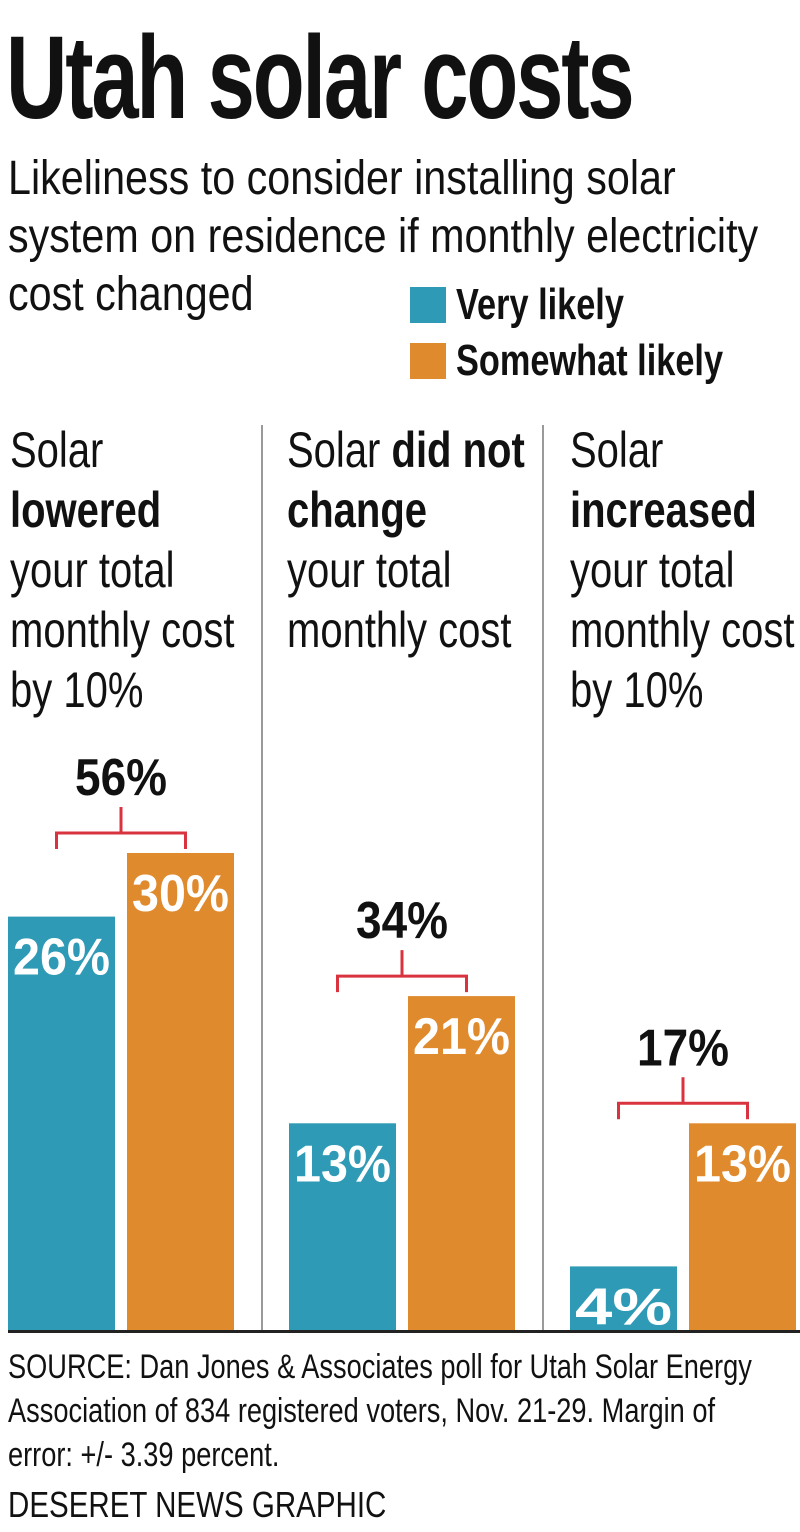 This screenshot has width=800, height=1532. I want to click on group-bold-text: increased, so click(663, 510).